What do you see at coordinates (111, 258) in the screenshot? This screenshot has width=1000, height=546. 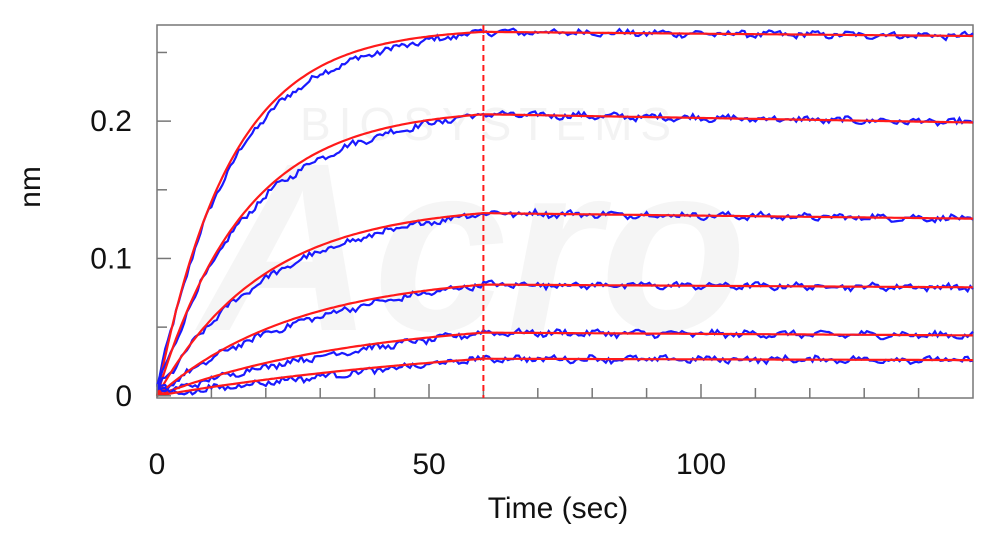 I see `y-tick-label: 0.1` at bounding box center [111, 258].